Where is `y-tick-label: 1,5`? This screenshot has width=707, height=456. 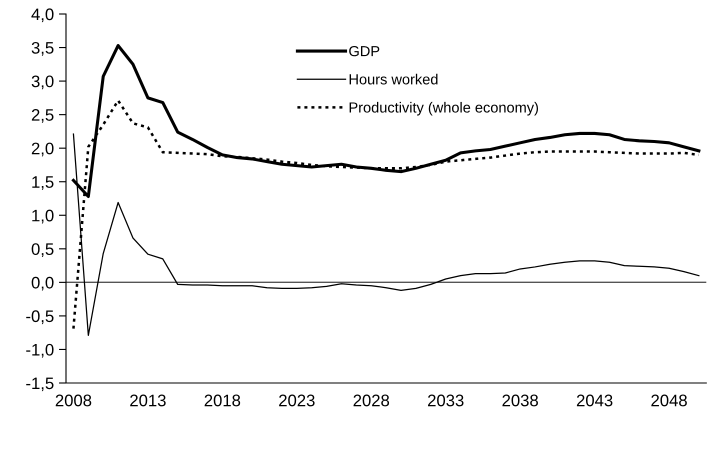 y-tick-label: 1,5 is located at coordinates (43, 183).